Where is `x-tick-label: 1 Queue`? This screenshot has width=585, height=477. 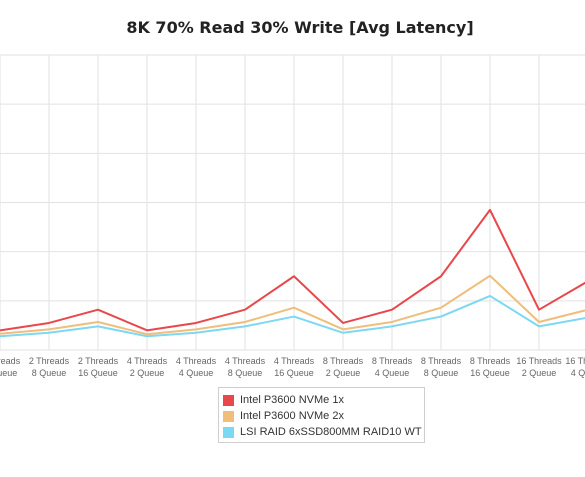
x-tick-label: 1 Queue is located at coordinates (8, 373).